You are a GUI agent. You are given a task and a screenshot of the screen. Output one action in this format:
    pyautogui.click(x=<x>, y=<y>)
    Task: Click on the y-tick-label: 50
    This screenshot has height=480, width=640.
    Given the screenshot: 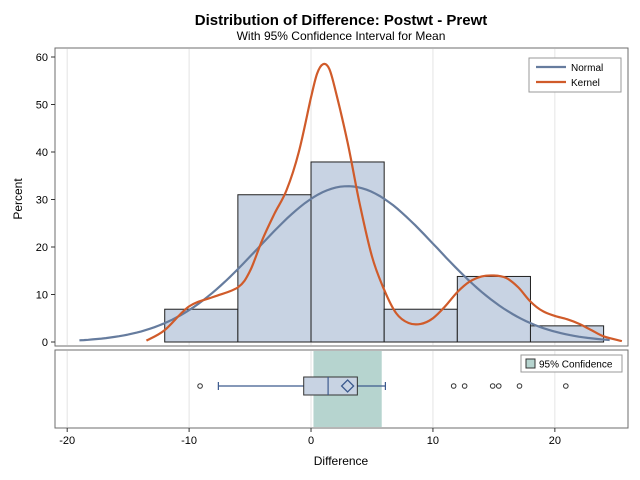 What is the action you would take?
    pyautogui.click(x=42, y=106)
    